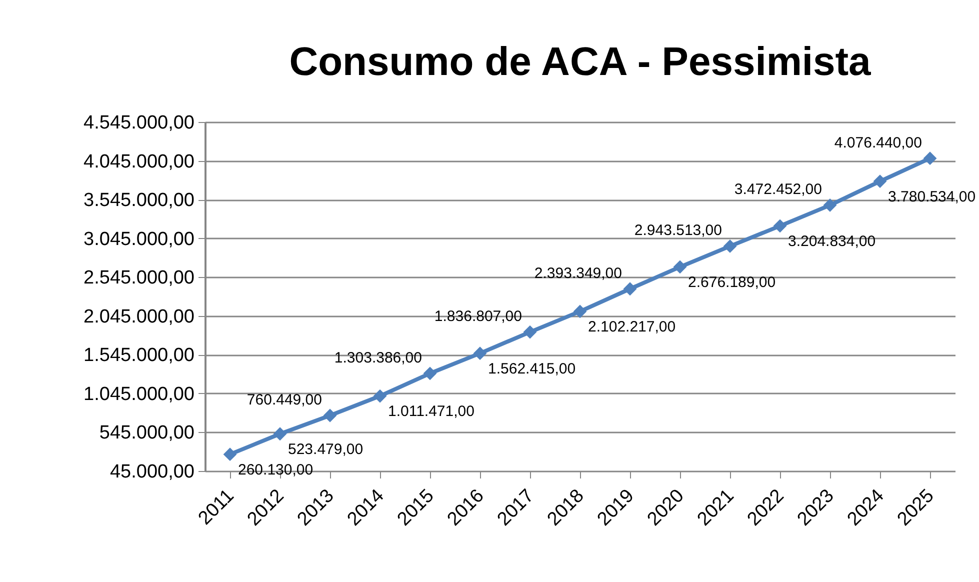 Image resolution: width=979 pixels, height=582 pixels. What do you see at coordinates (932, 197) in the screenshot?
I see `data-label: 3.780.534,00` at bounding box center [932, 197].